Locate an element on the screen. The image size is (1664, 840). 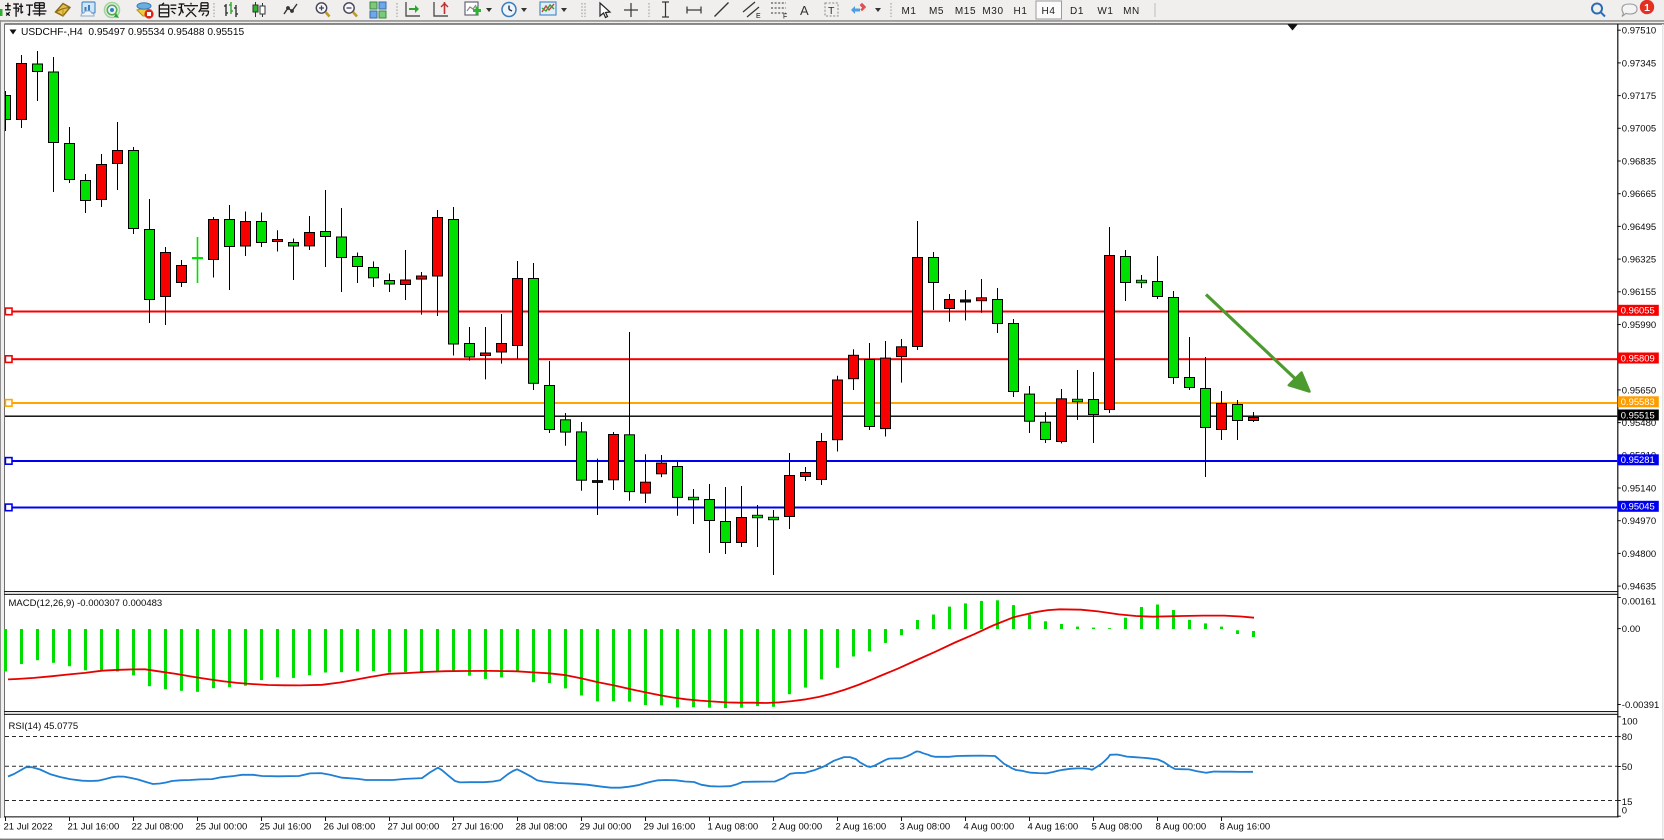
svg-text: 1 Aug 08:00 is located at coordinates (733, 827).